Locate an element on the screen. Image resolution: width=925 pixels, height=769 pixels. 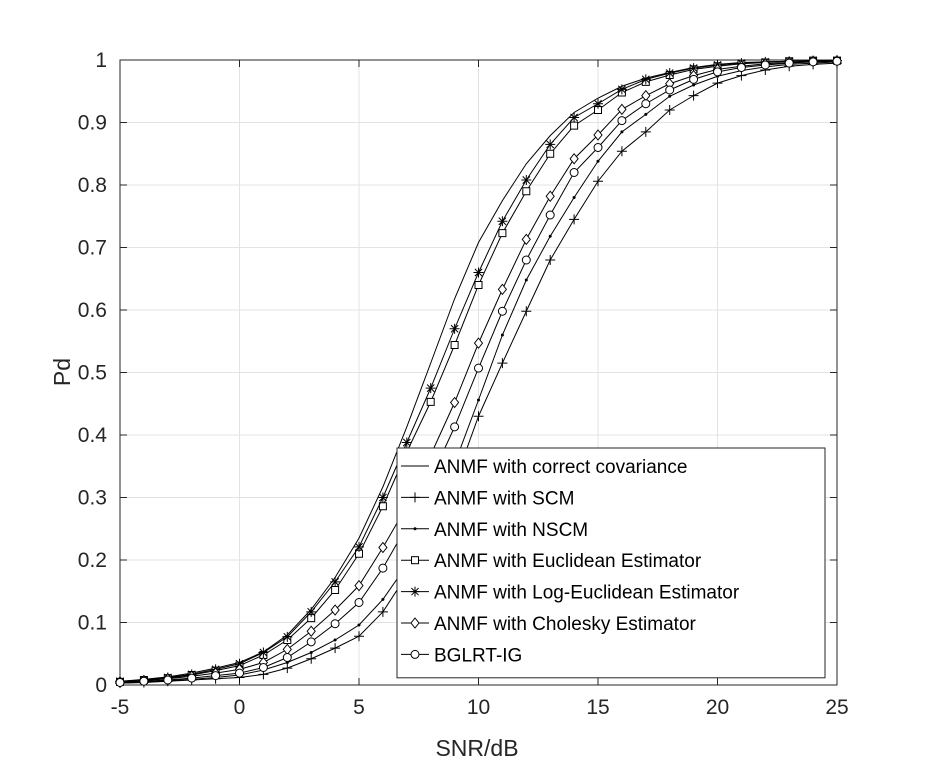
legend-entry: ANMF with Log-Euclidean Estimator is located at coordinates (570, 593).